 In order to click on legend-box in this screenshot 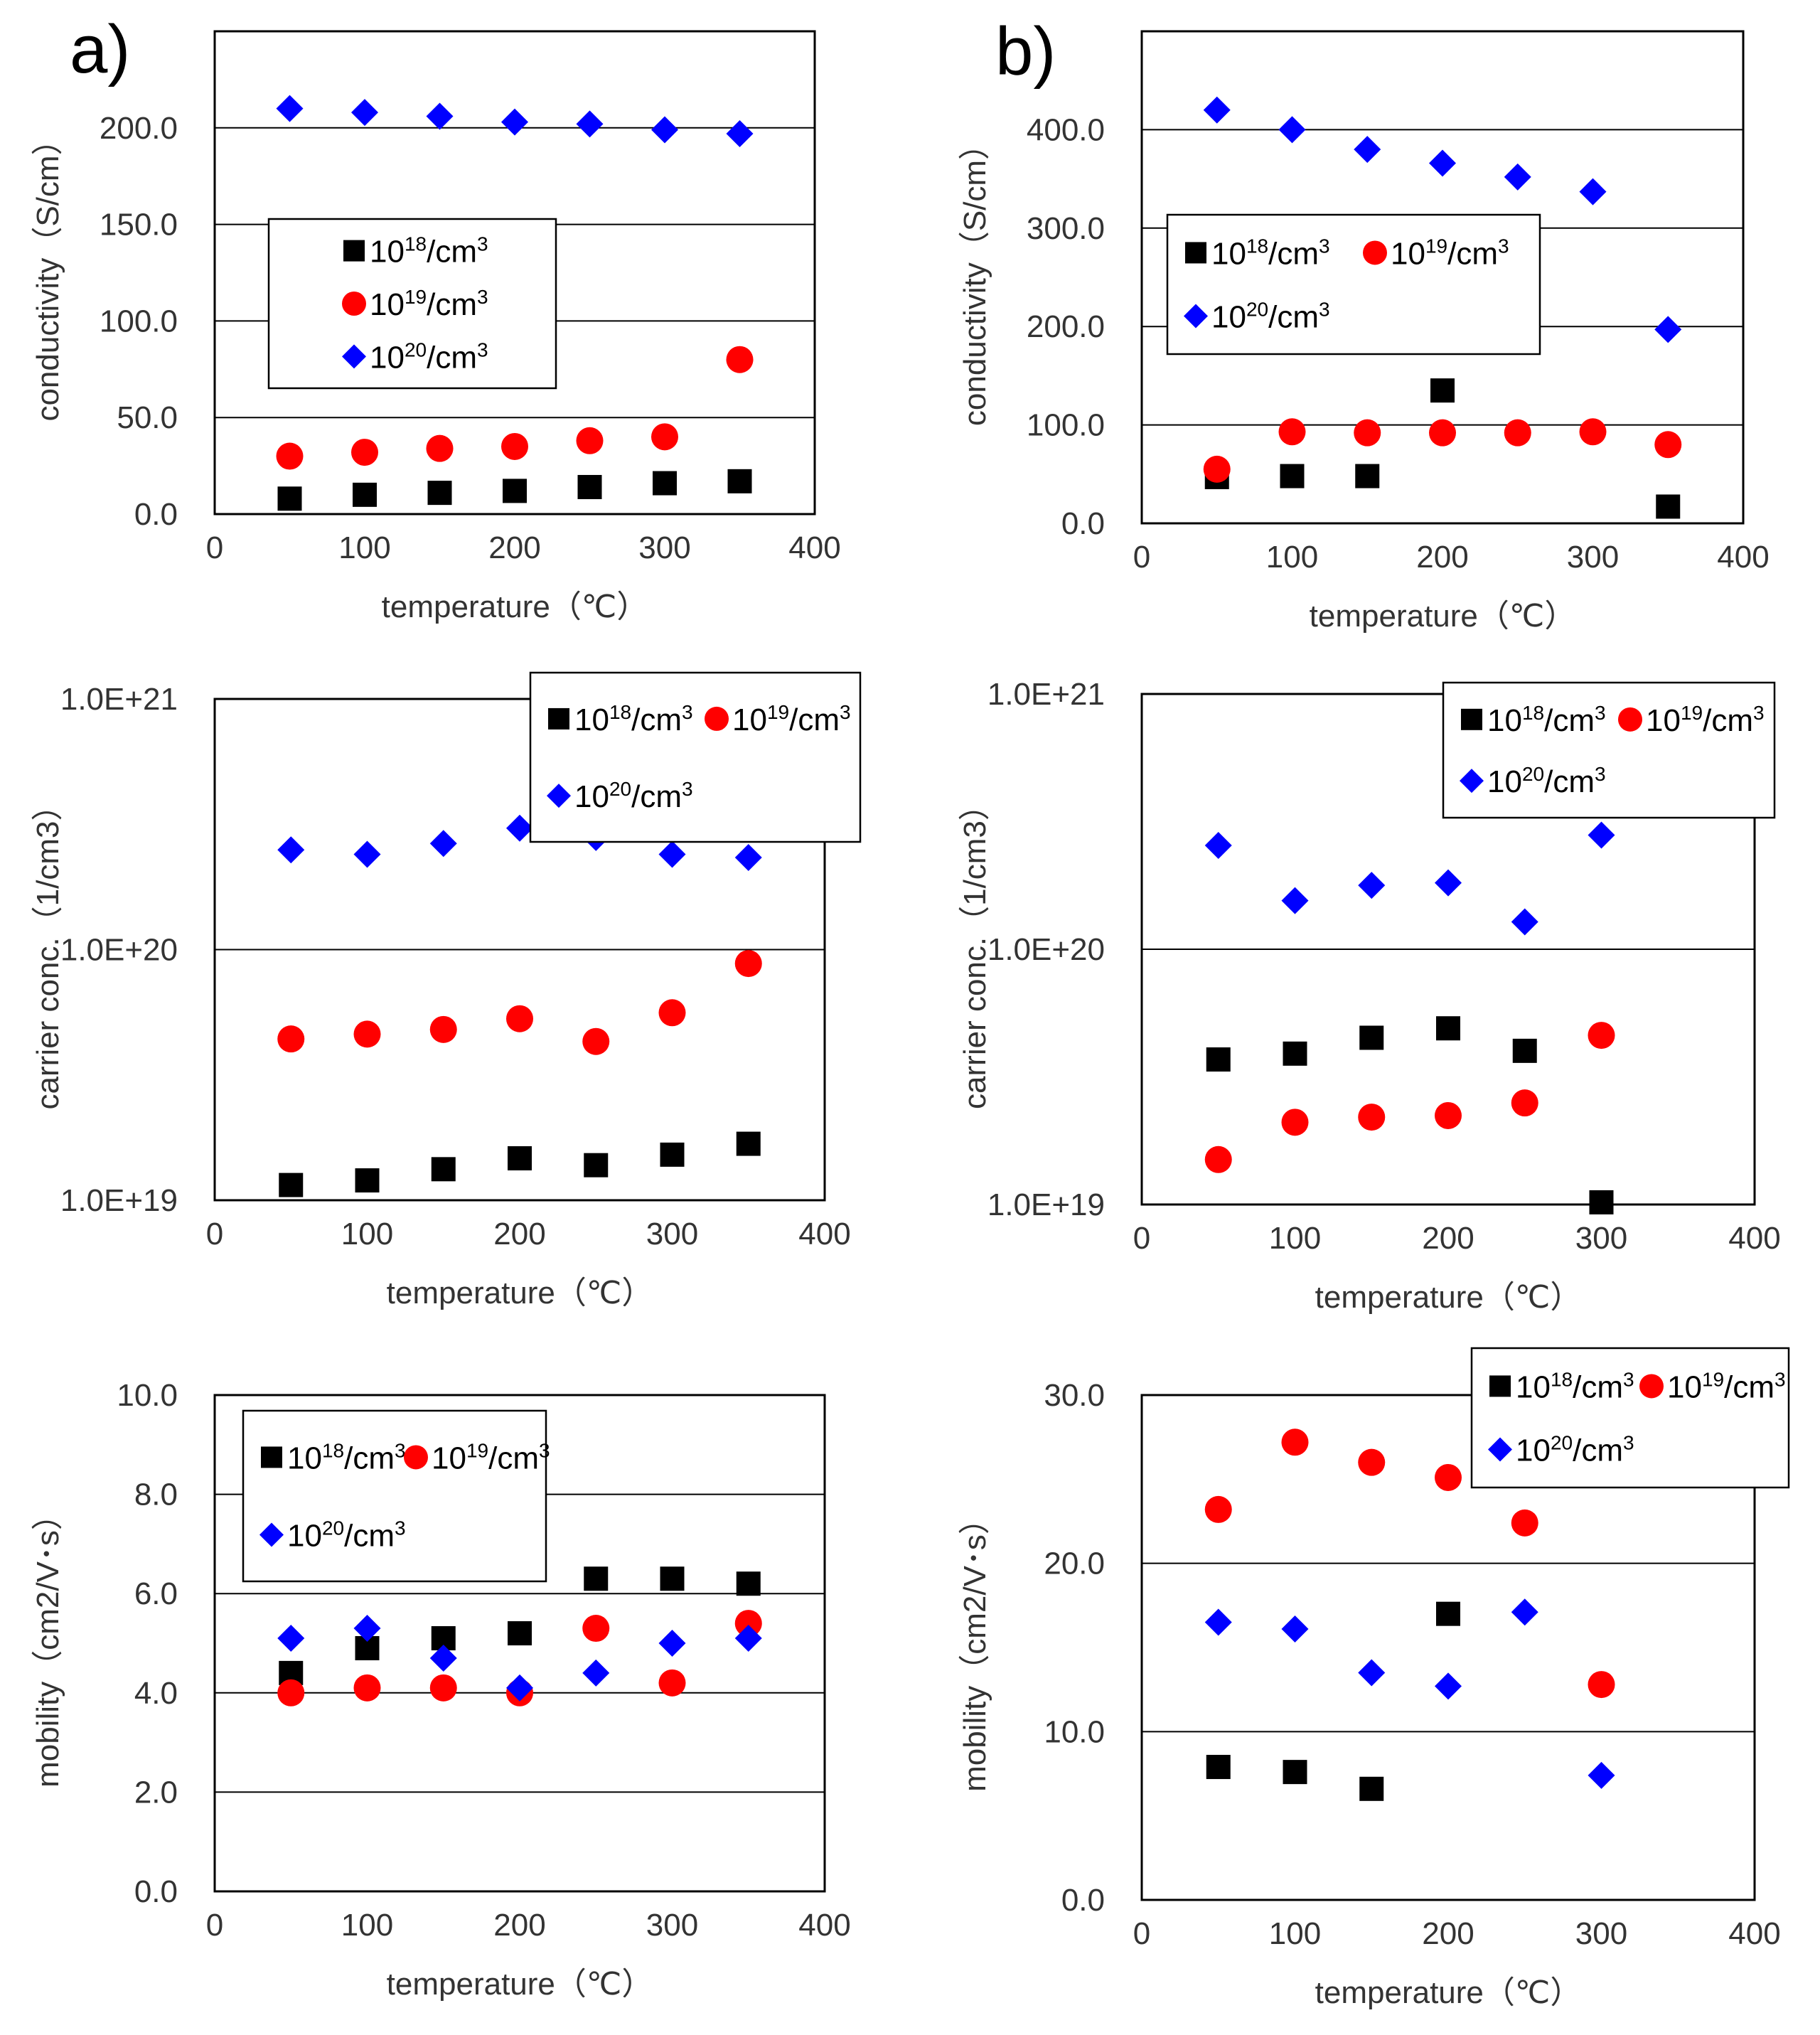, I will do `click(1630, 1418)`.